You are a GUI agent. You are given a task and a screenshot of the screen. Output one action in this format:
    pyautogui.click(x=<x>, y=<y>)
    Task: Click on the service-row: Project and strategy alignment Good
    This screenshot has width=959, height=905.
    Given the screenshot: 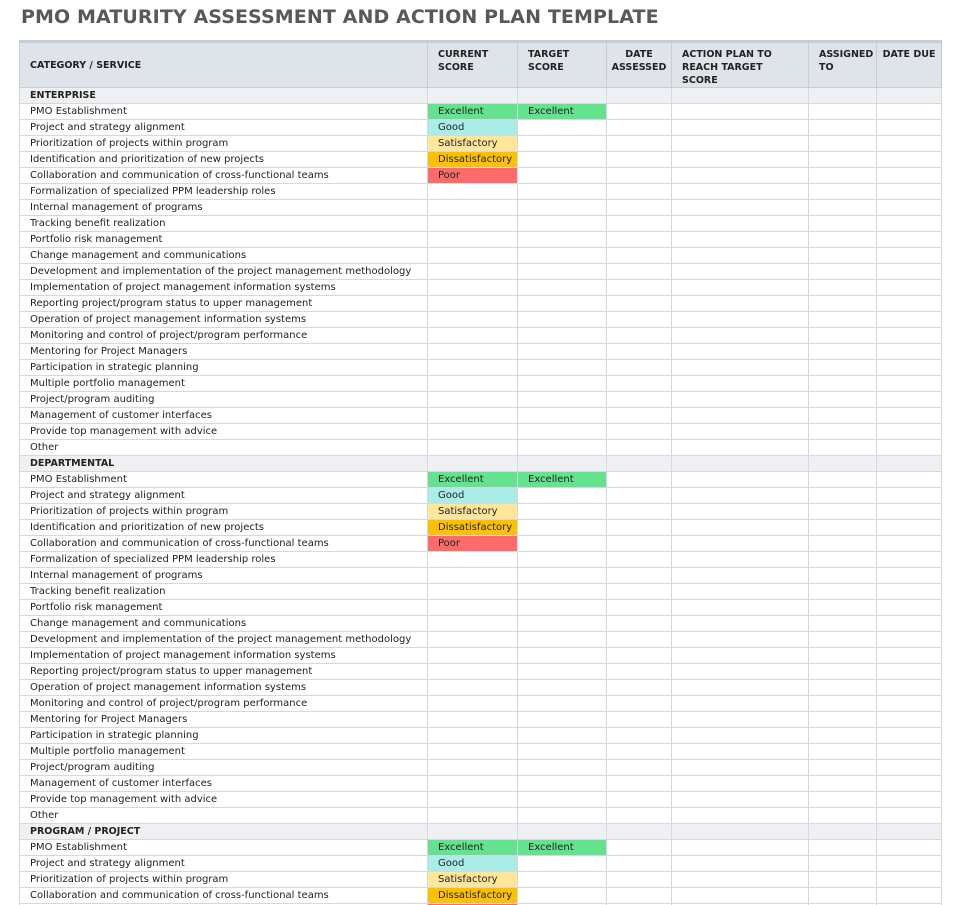 What is the action you would take?
    pyautogui.click(x=480, y=863)
    